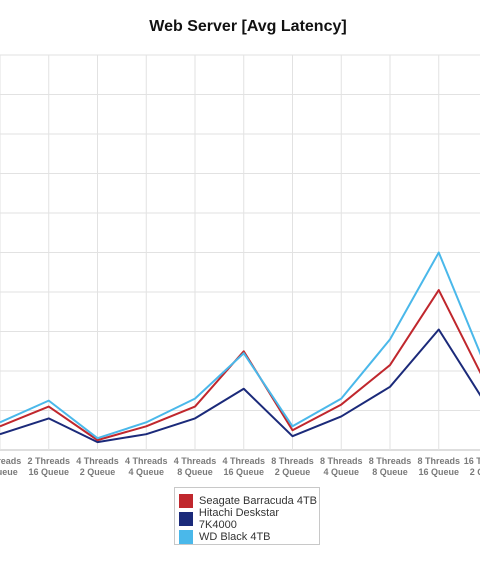 This screenshot has height=568, width=480. I want to click on legend-label-hitachi: Hitachi Deskstar 7K4000, so click(238, 519).